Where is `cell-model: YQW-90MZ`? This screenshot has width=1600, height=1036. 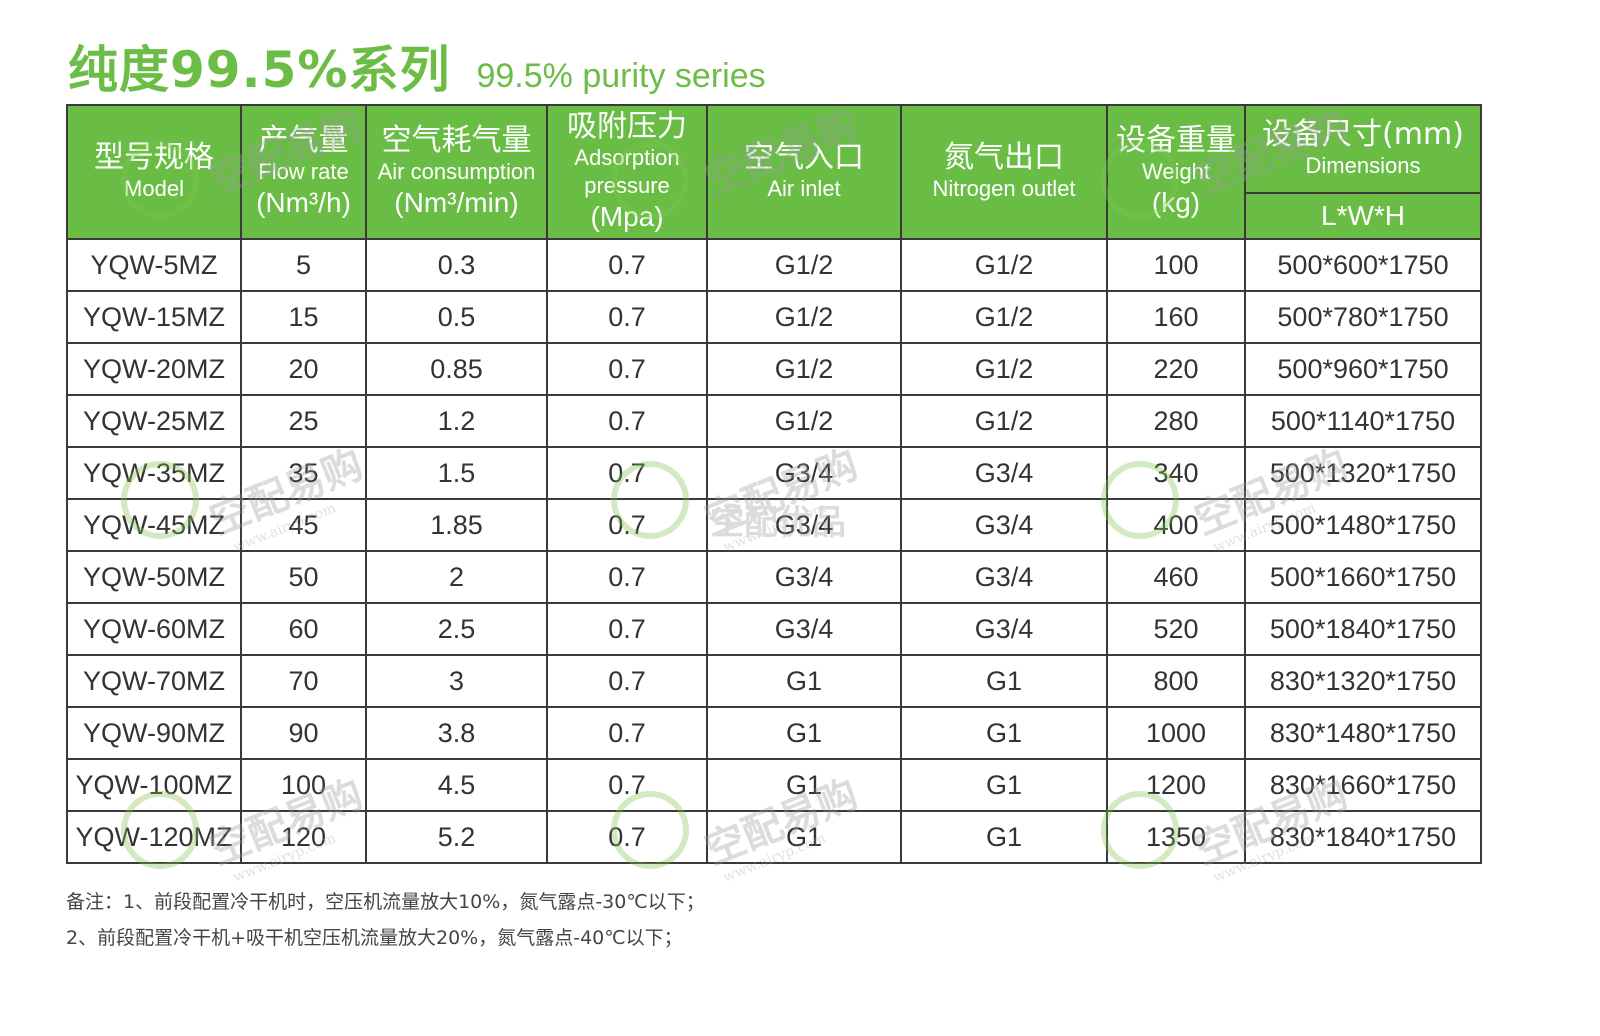 cell-model: YQW-90MZ is located at coordinates (154, 733).